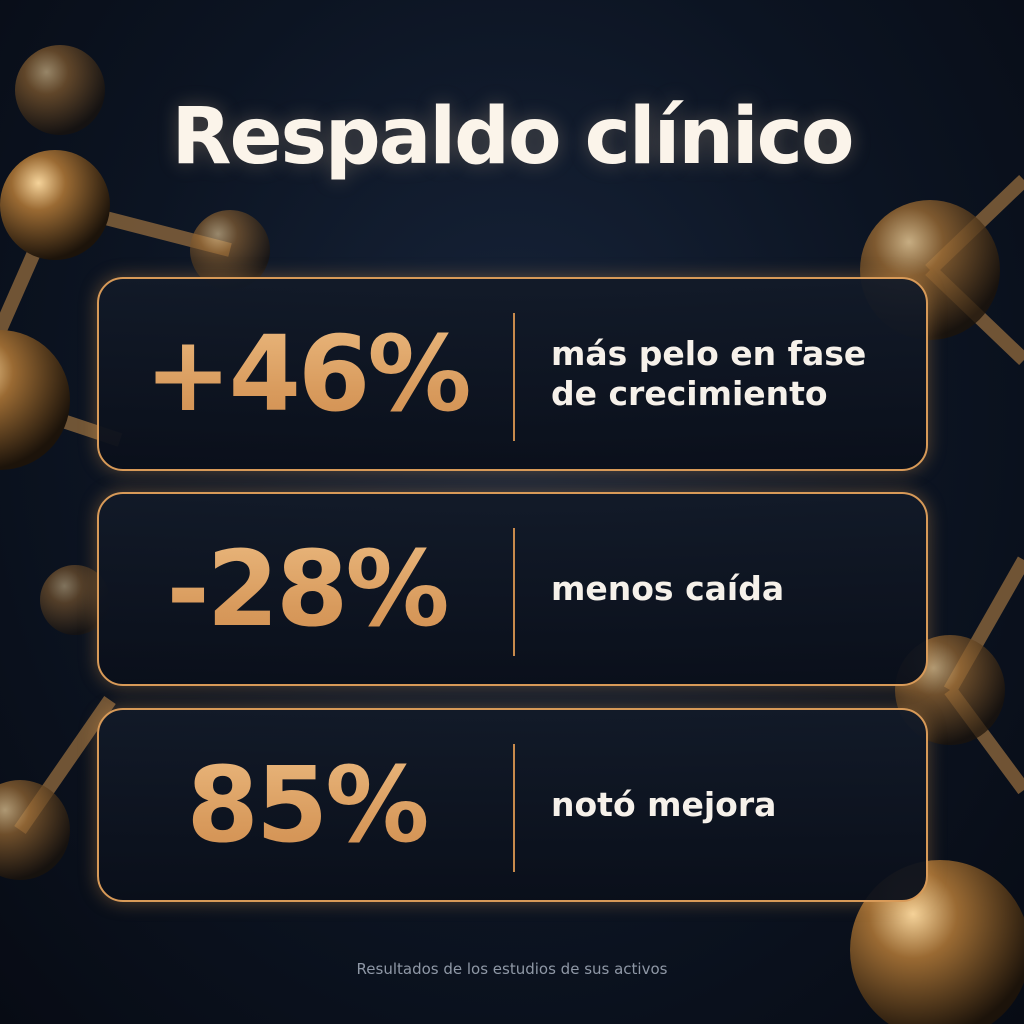 The width and height of the screenshot is (1024, 1024). Describe the element at coordinates (709, 373) in the screenshot. I see `stat-description: más pelo en fase de crecimiento` at that location.